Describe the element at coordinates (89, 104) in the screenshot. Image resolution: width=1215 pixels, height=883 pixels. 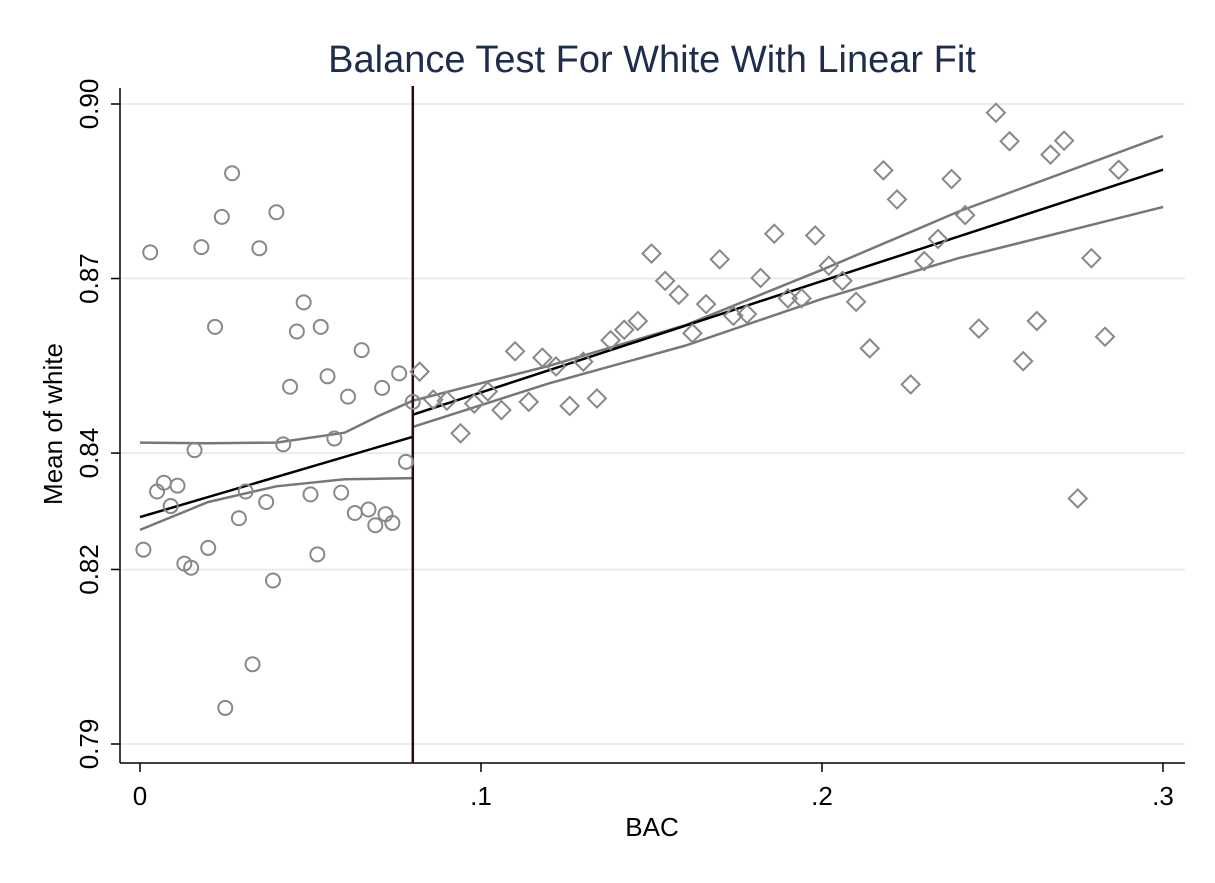
I see `y-tick-label: 0.90` at that location.